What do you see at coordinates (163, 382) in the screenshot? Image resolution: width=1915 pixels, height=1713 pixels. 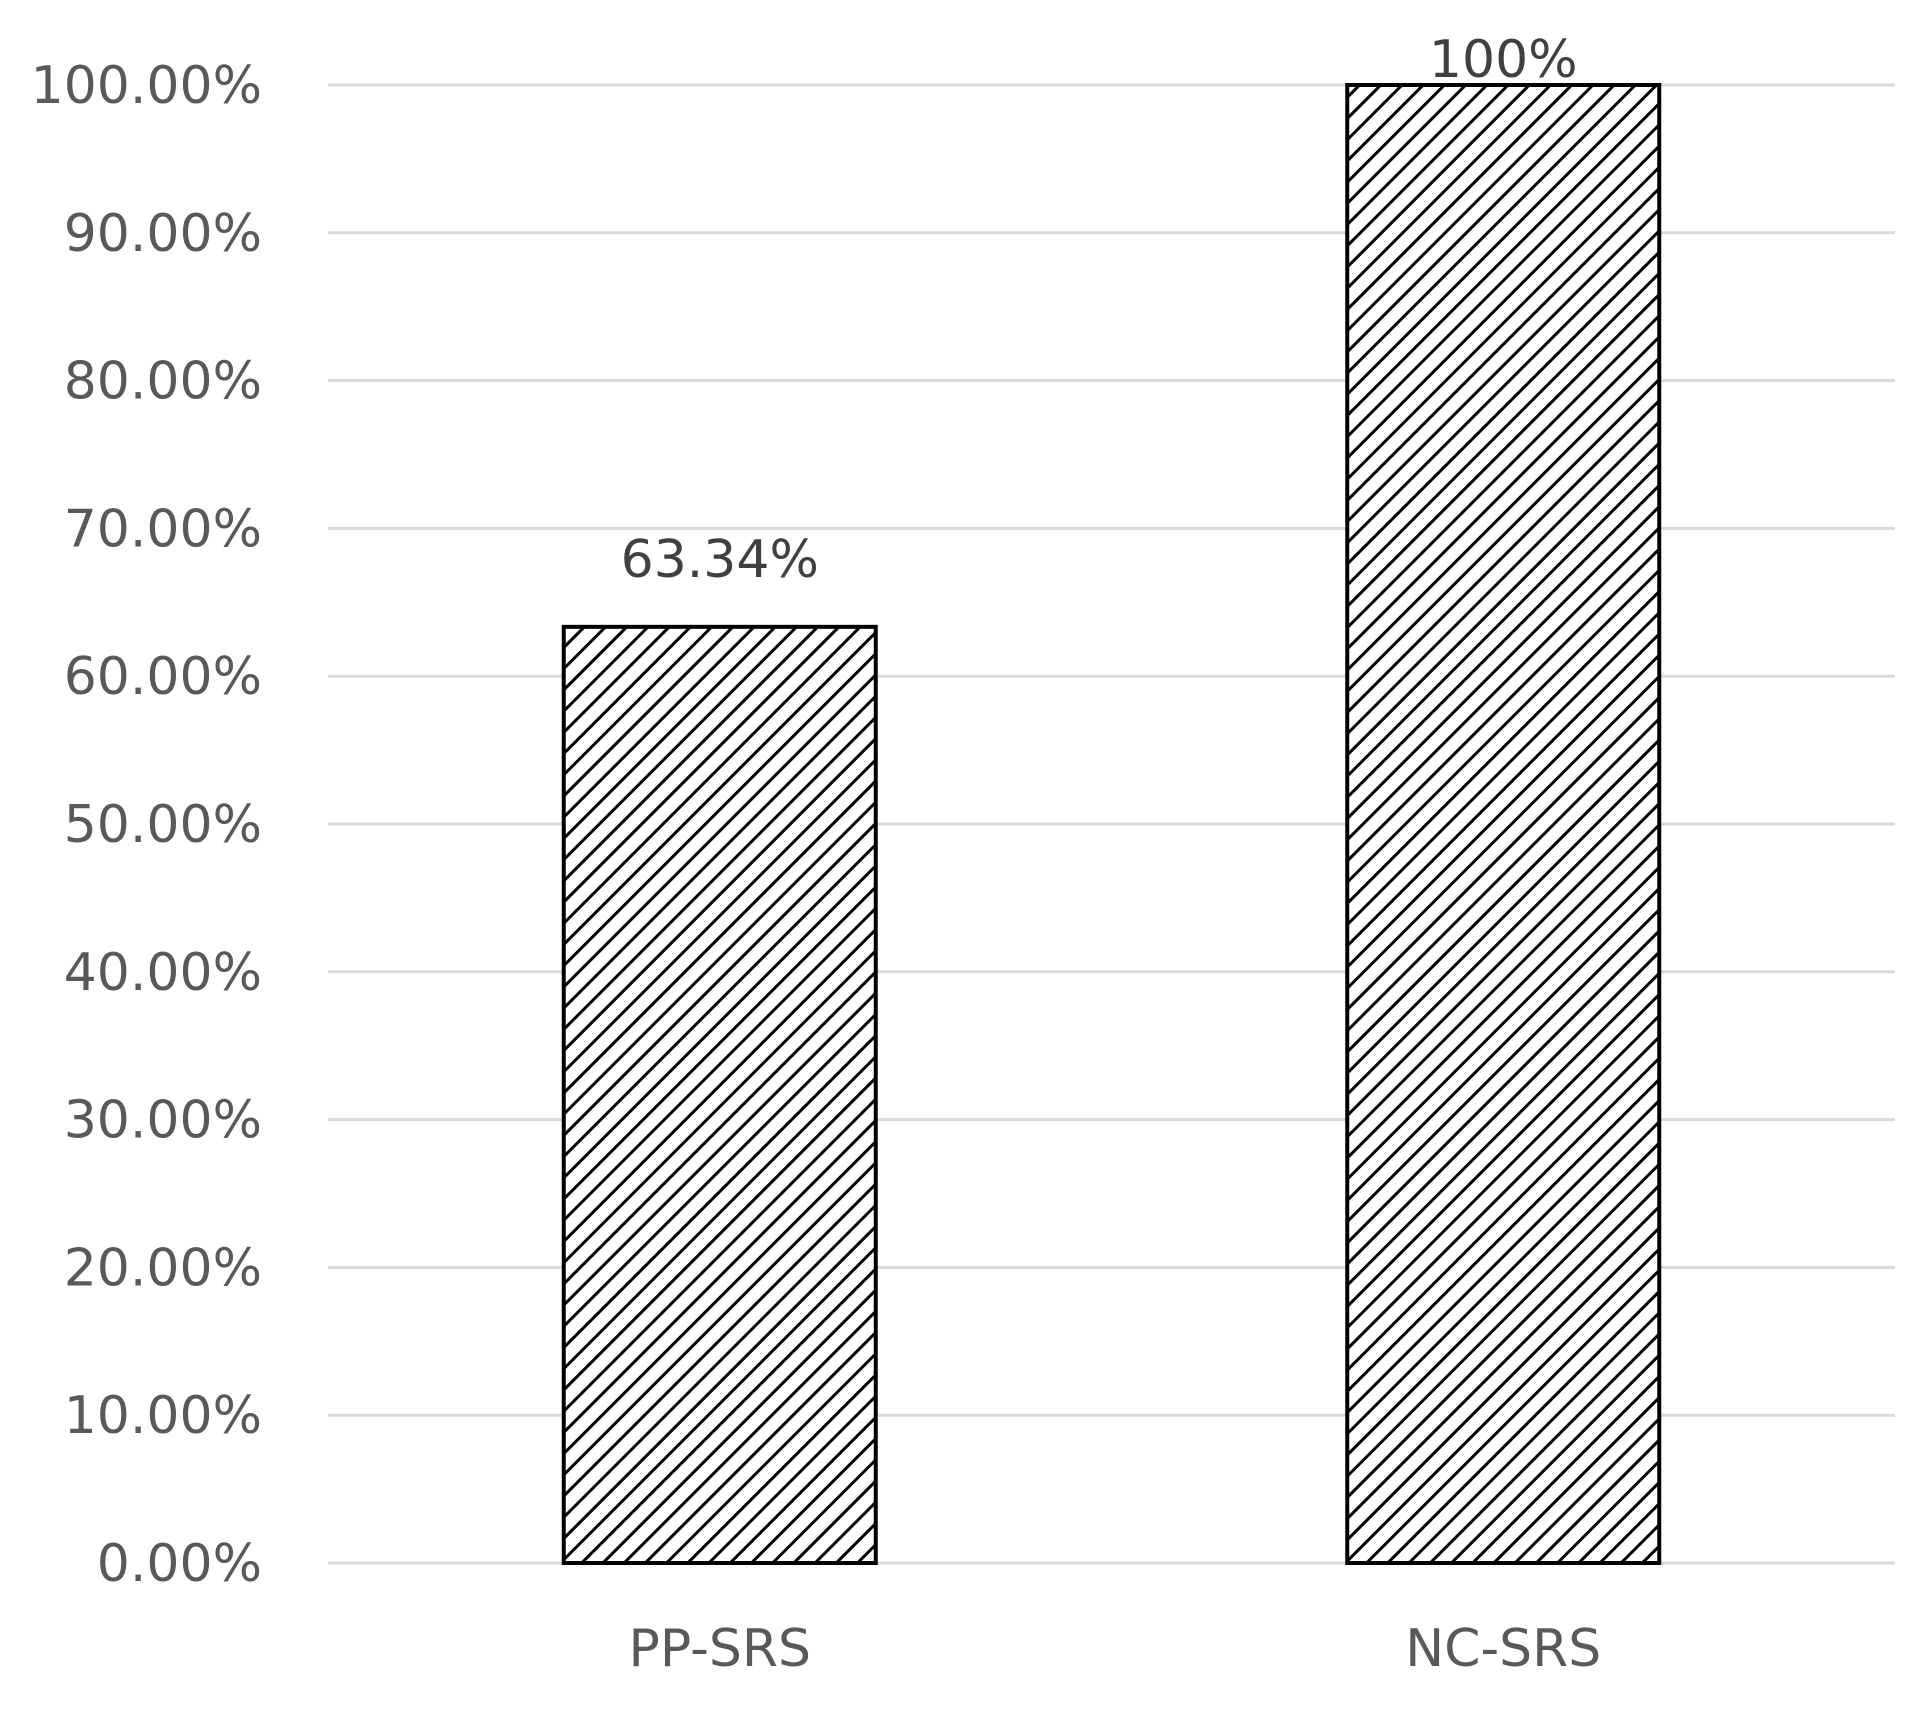 I see `y-tick-label: 80.00%` at bounding box center [163, 382].